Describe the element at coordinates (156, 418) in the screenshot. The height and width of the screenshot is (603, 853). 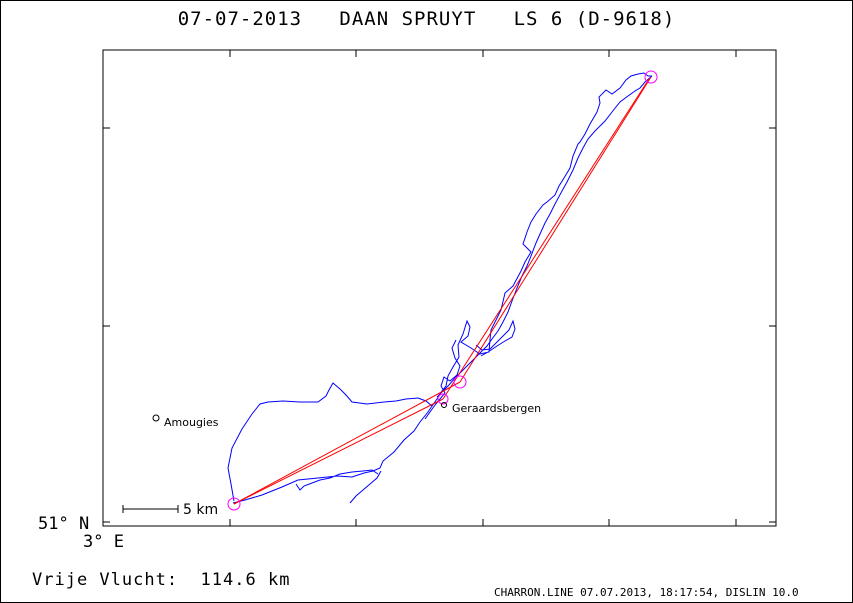
I see `amougies-marker` at that location.